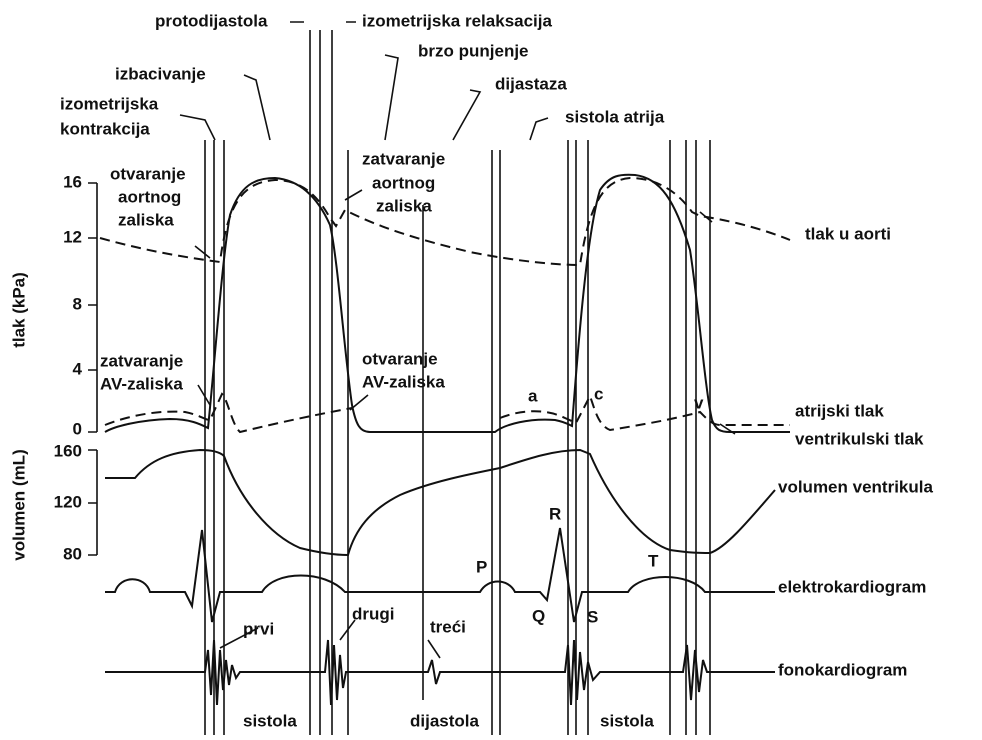 The image size is (982, 740). I want to click on curve-label: tlak u aorti, so click(848, 233).